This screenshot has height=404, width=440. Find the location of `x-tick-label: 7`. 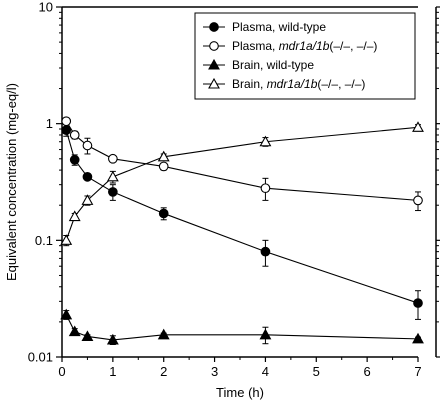

x-tick-label: 7 is located at coordinates (417, 371).